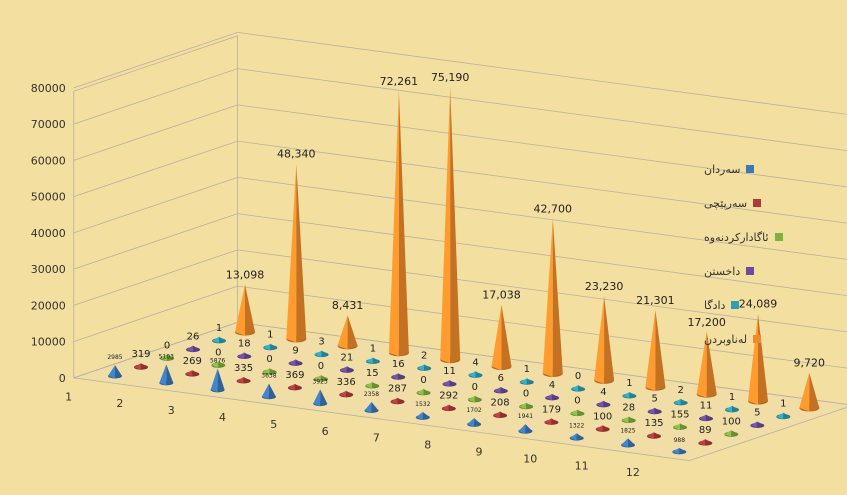 This screenshot has width=847, height=495. What do you see at coordinates (62, 378) in the screenshot?
I see `y-tick-label: 0` at bounding box center [62, 378].